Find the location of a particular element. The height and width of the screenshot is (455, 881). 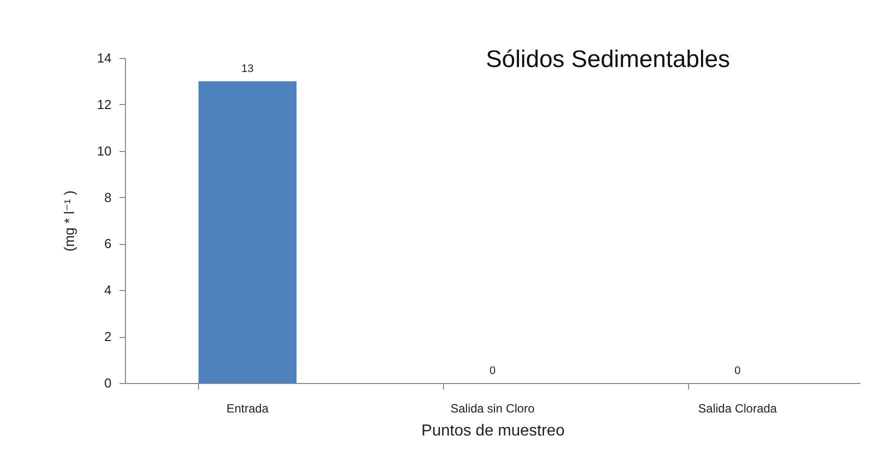

x-tick-label: Salida Clorada is located at coordinates (738, 409).